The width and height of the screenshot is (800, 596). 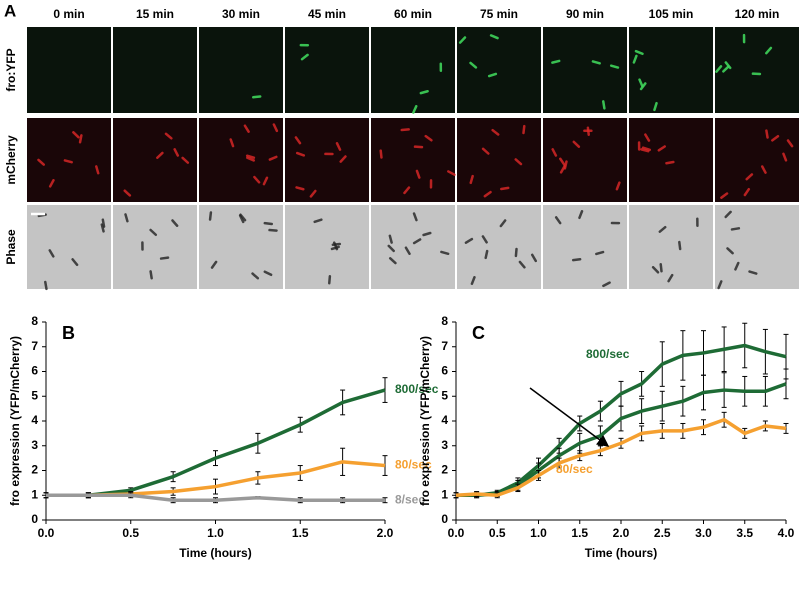 I want to click on y-tick-label: 5, so click(x=444, y=395).